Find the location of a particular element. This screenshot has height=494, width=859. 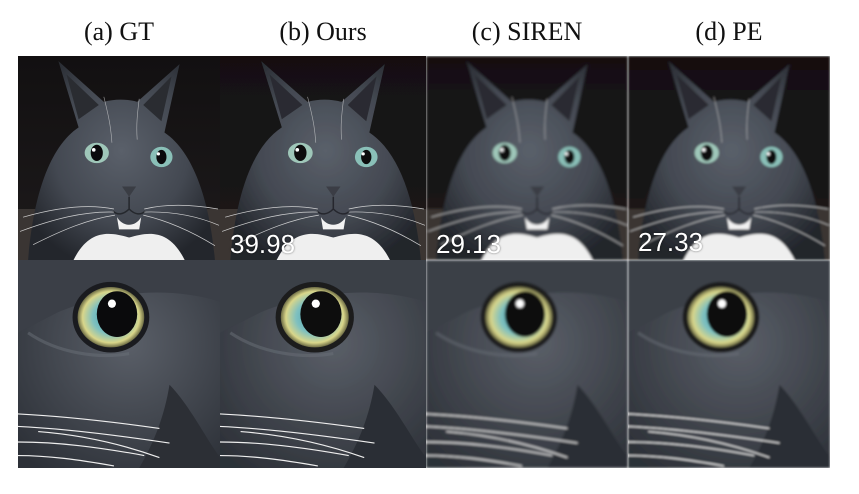

panel-ours-eye is located at coordinates (323, 364).